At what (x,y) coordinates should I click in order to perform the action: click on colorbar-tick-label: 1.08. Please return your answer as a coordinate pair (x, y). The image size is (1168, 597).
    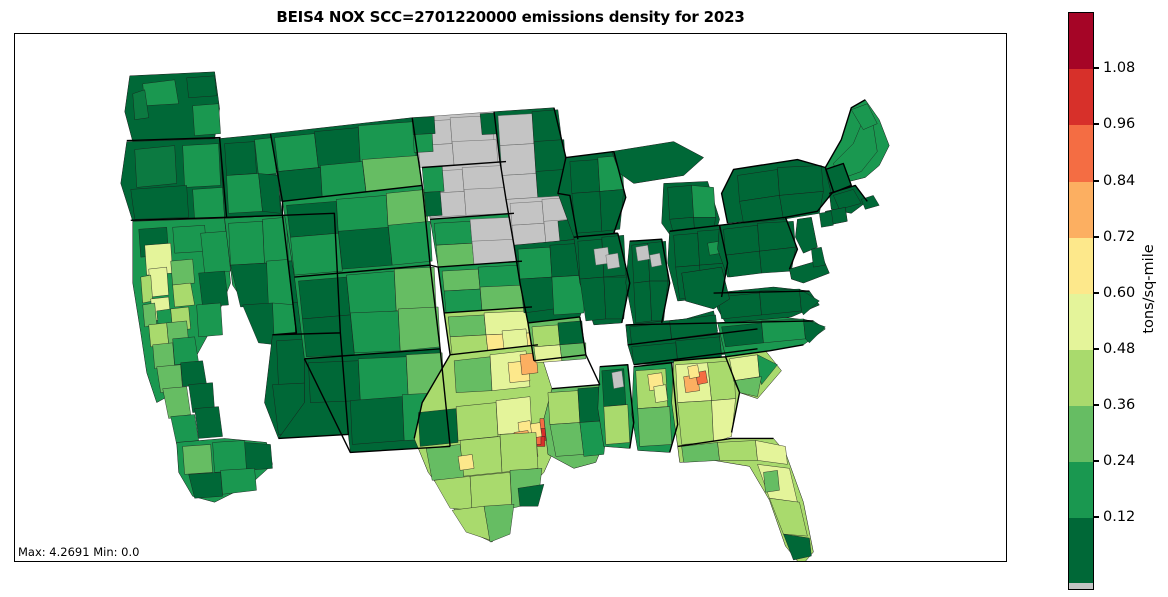
    Looking at the image, I should click on (1119, 67).